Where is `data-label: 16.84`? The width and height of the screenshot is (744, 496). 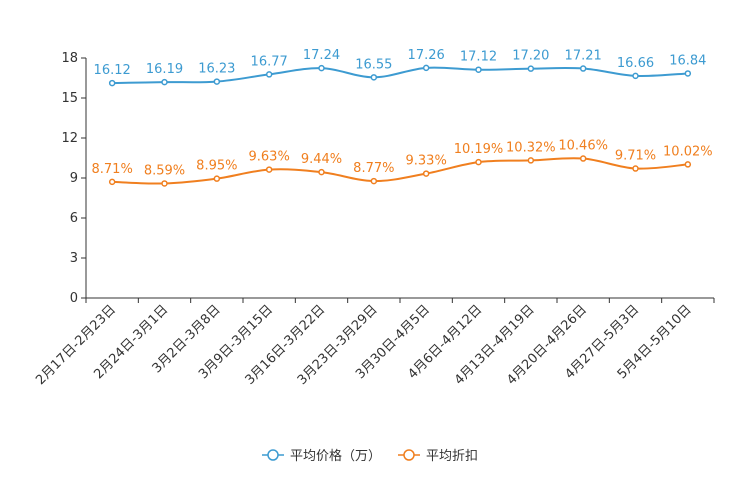
data-label: 16.84 is located at coordinates (687, 60).